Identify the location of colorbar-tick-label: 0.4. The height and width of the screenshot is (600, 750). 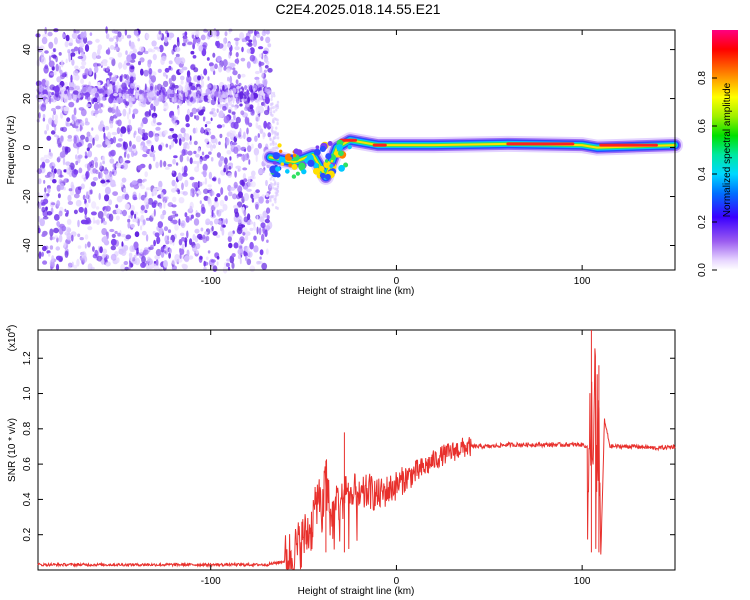
(702, 174).